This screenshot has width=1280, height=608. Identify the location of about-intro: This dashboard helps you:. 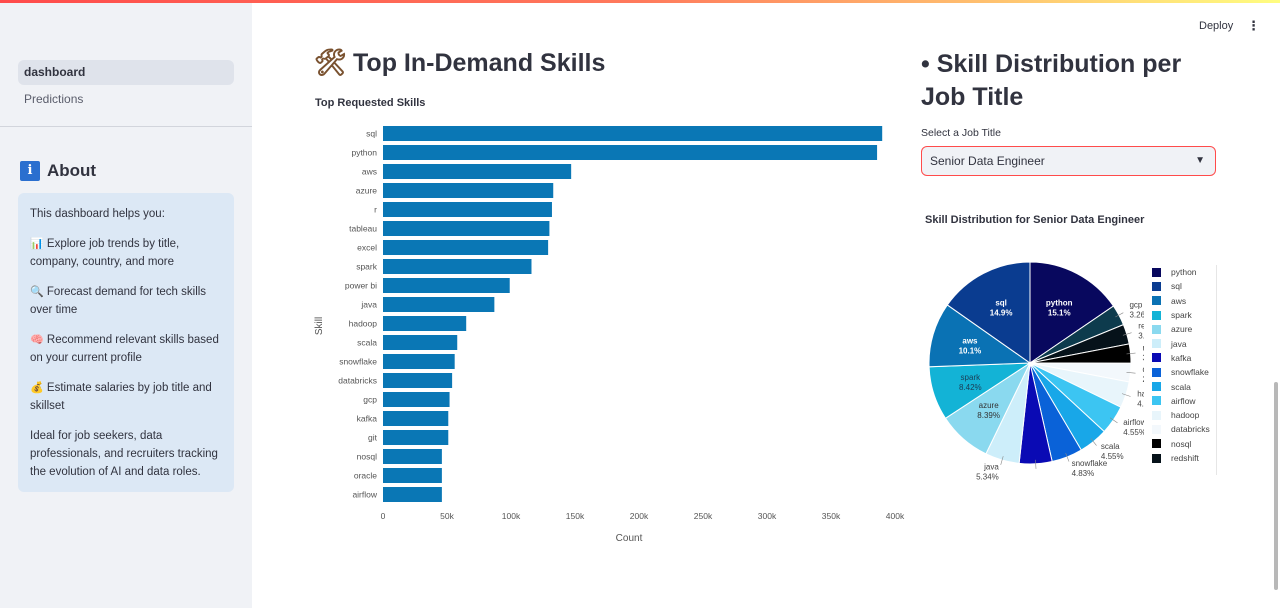
(97, 214).